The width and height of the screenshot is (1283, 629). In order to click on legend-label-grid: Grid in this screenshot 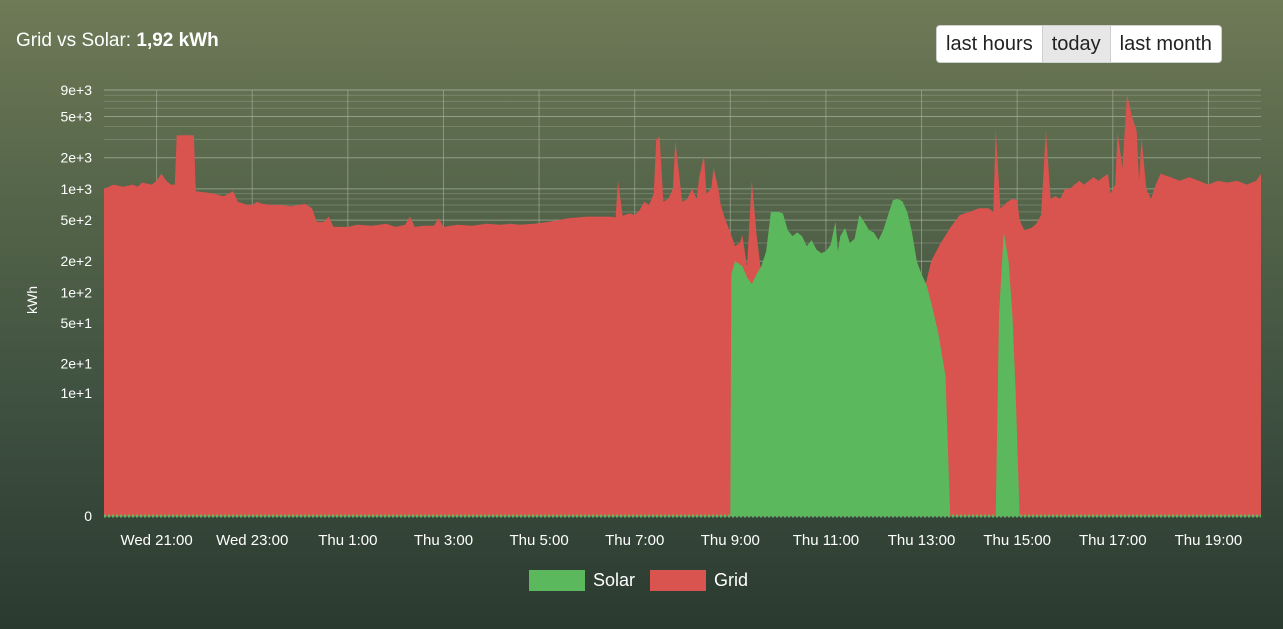, I will do `click(731, 580)`.